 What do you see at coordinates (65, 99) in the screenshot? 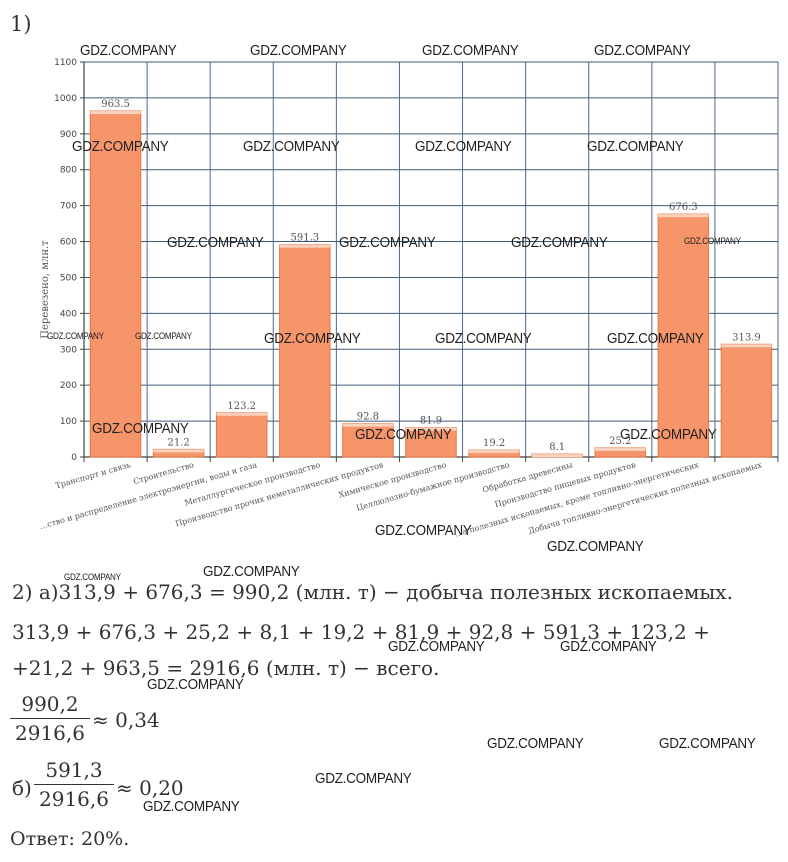
I see `y-tick-label: 1000` at bounding box center [65, 99].